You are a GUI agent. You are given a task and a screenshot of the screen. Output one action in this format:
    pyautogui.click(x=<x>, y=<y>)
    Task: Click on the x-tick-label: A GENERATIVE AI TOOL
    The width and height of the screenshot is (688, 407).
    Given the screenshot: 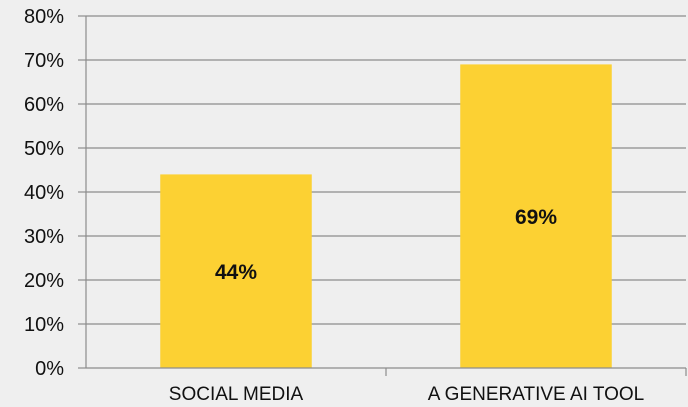 What is the action you would take?
    pyautogui.click(x=536, y=394)
    